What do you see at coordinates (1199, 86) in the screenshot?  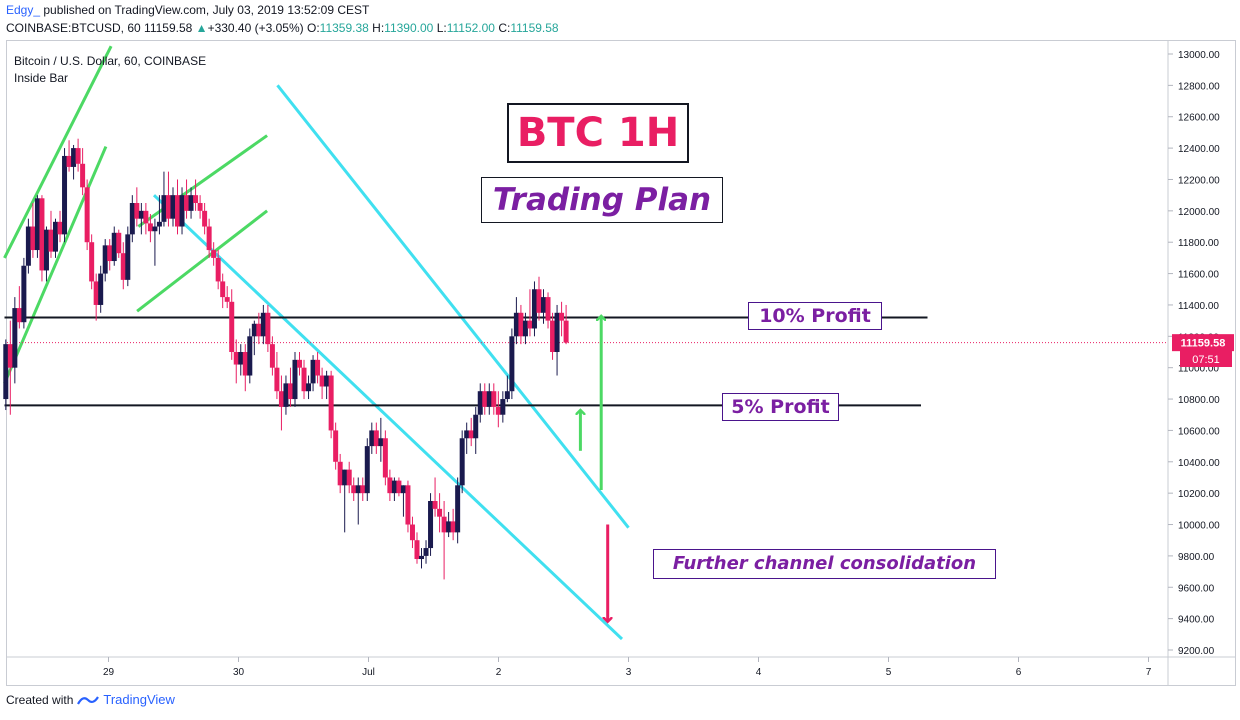 I see `y-tick-label: 12800.00` at bounding box center [1199, 86].